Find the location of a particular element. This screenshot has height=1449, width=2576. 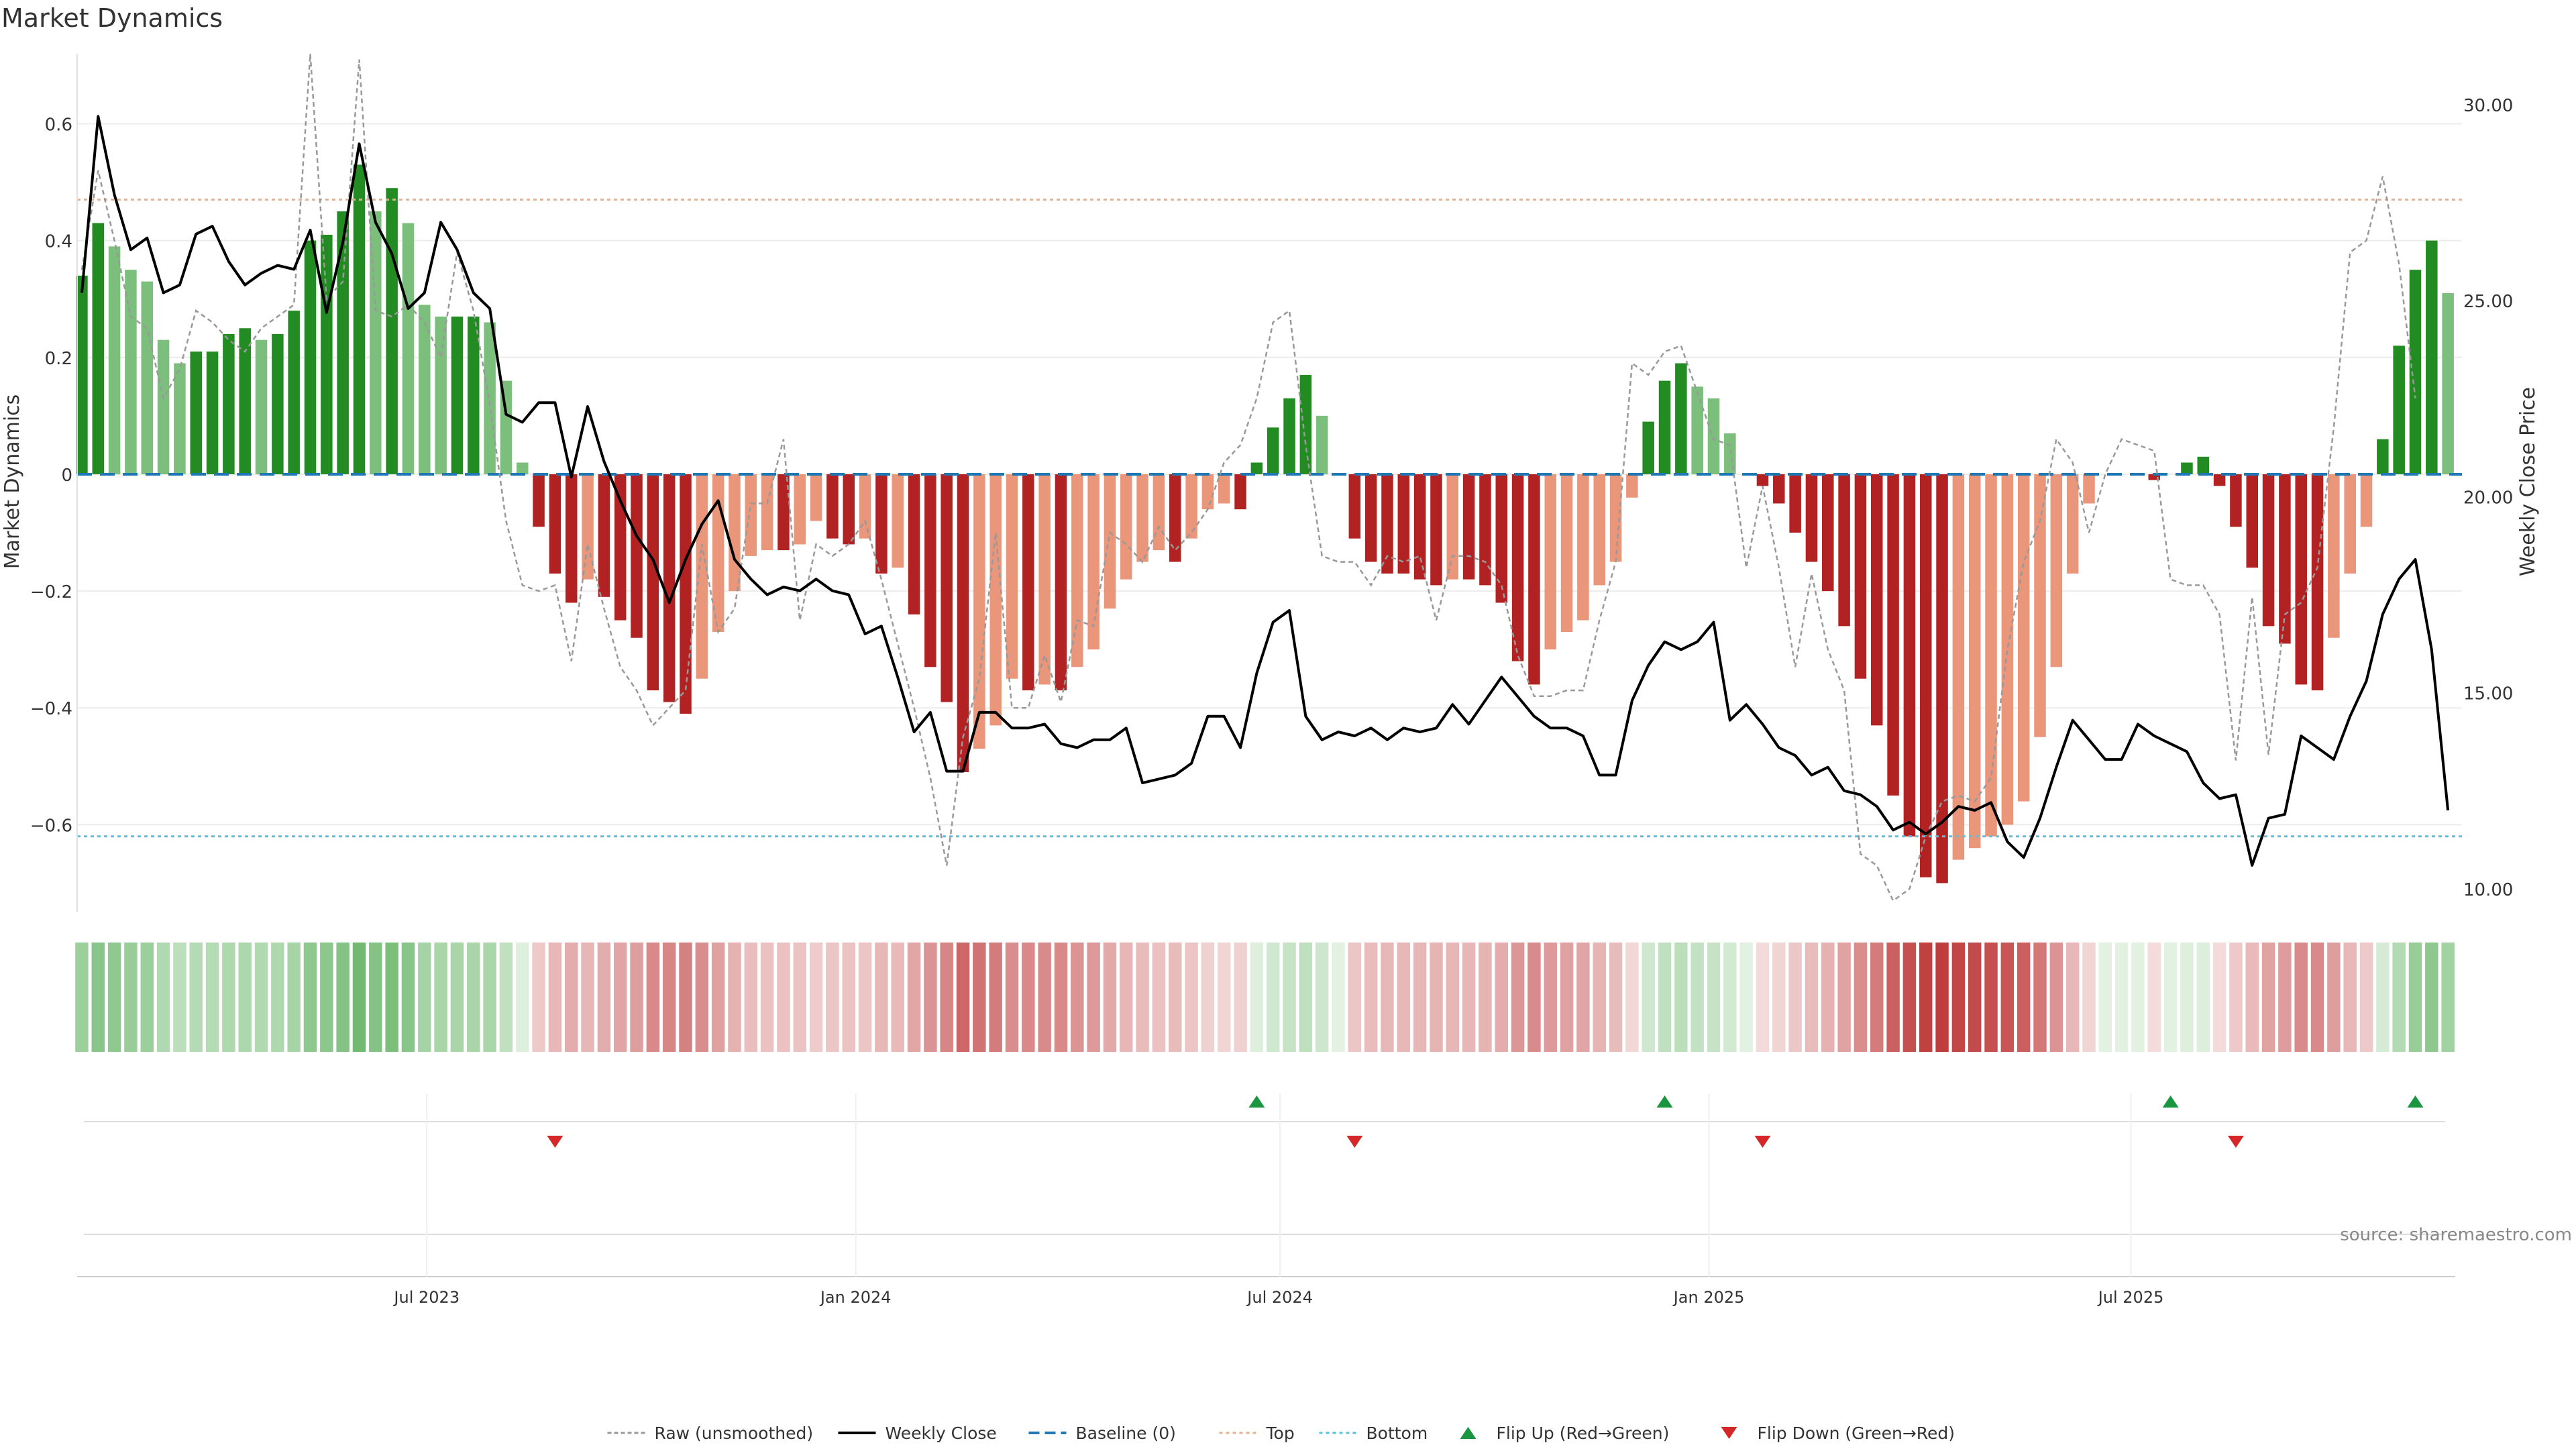

legend-item-flipdown: Flip Down (Green→Red) is located at coordinates (1838, 1433).